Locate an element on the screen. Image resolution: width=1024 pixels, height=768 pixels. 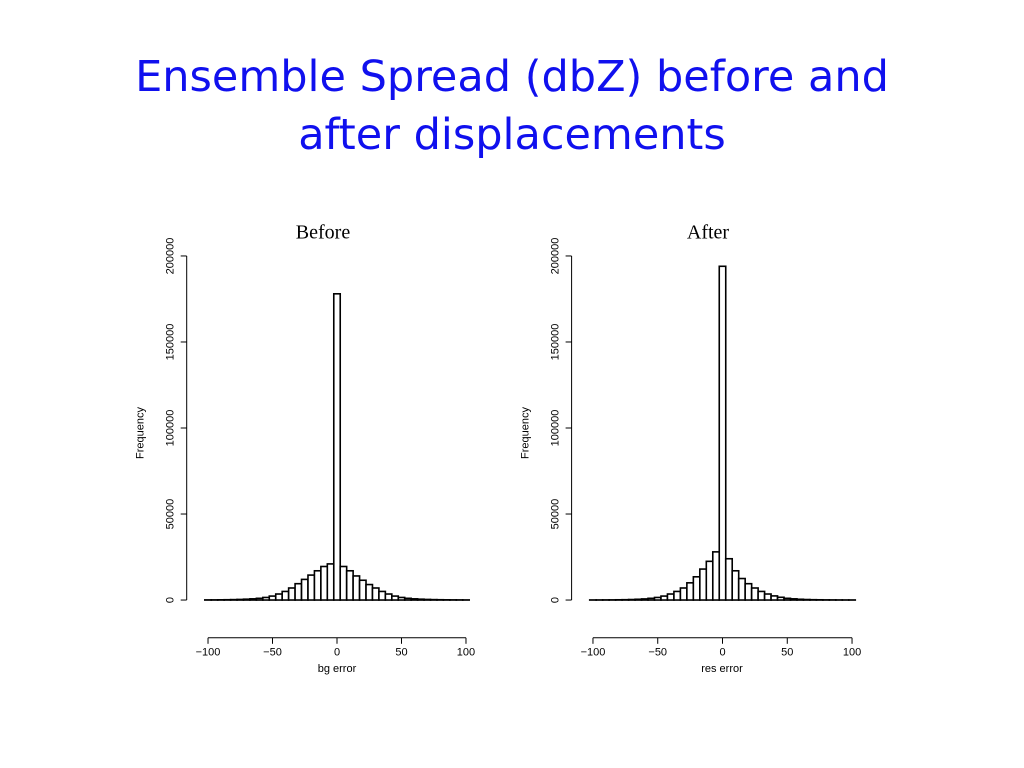
x-axis-label: bg error is located at coordinates (337, 669).